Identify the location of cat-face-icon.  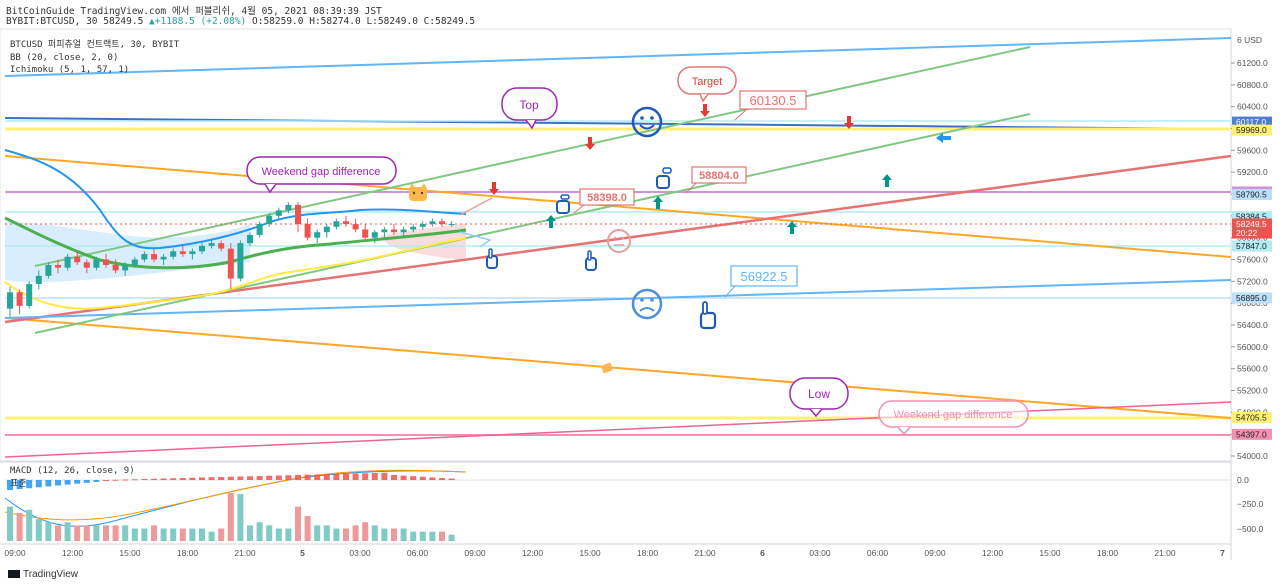
(418, 192).